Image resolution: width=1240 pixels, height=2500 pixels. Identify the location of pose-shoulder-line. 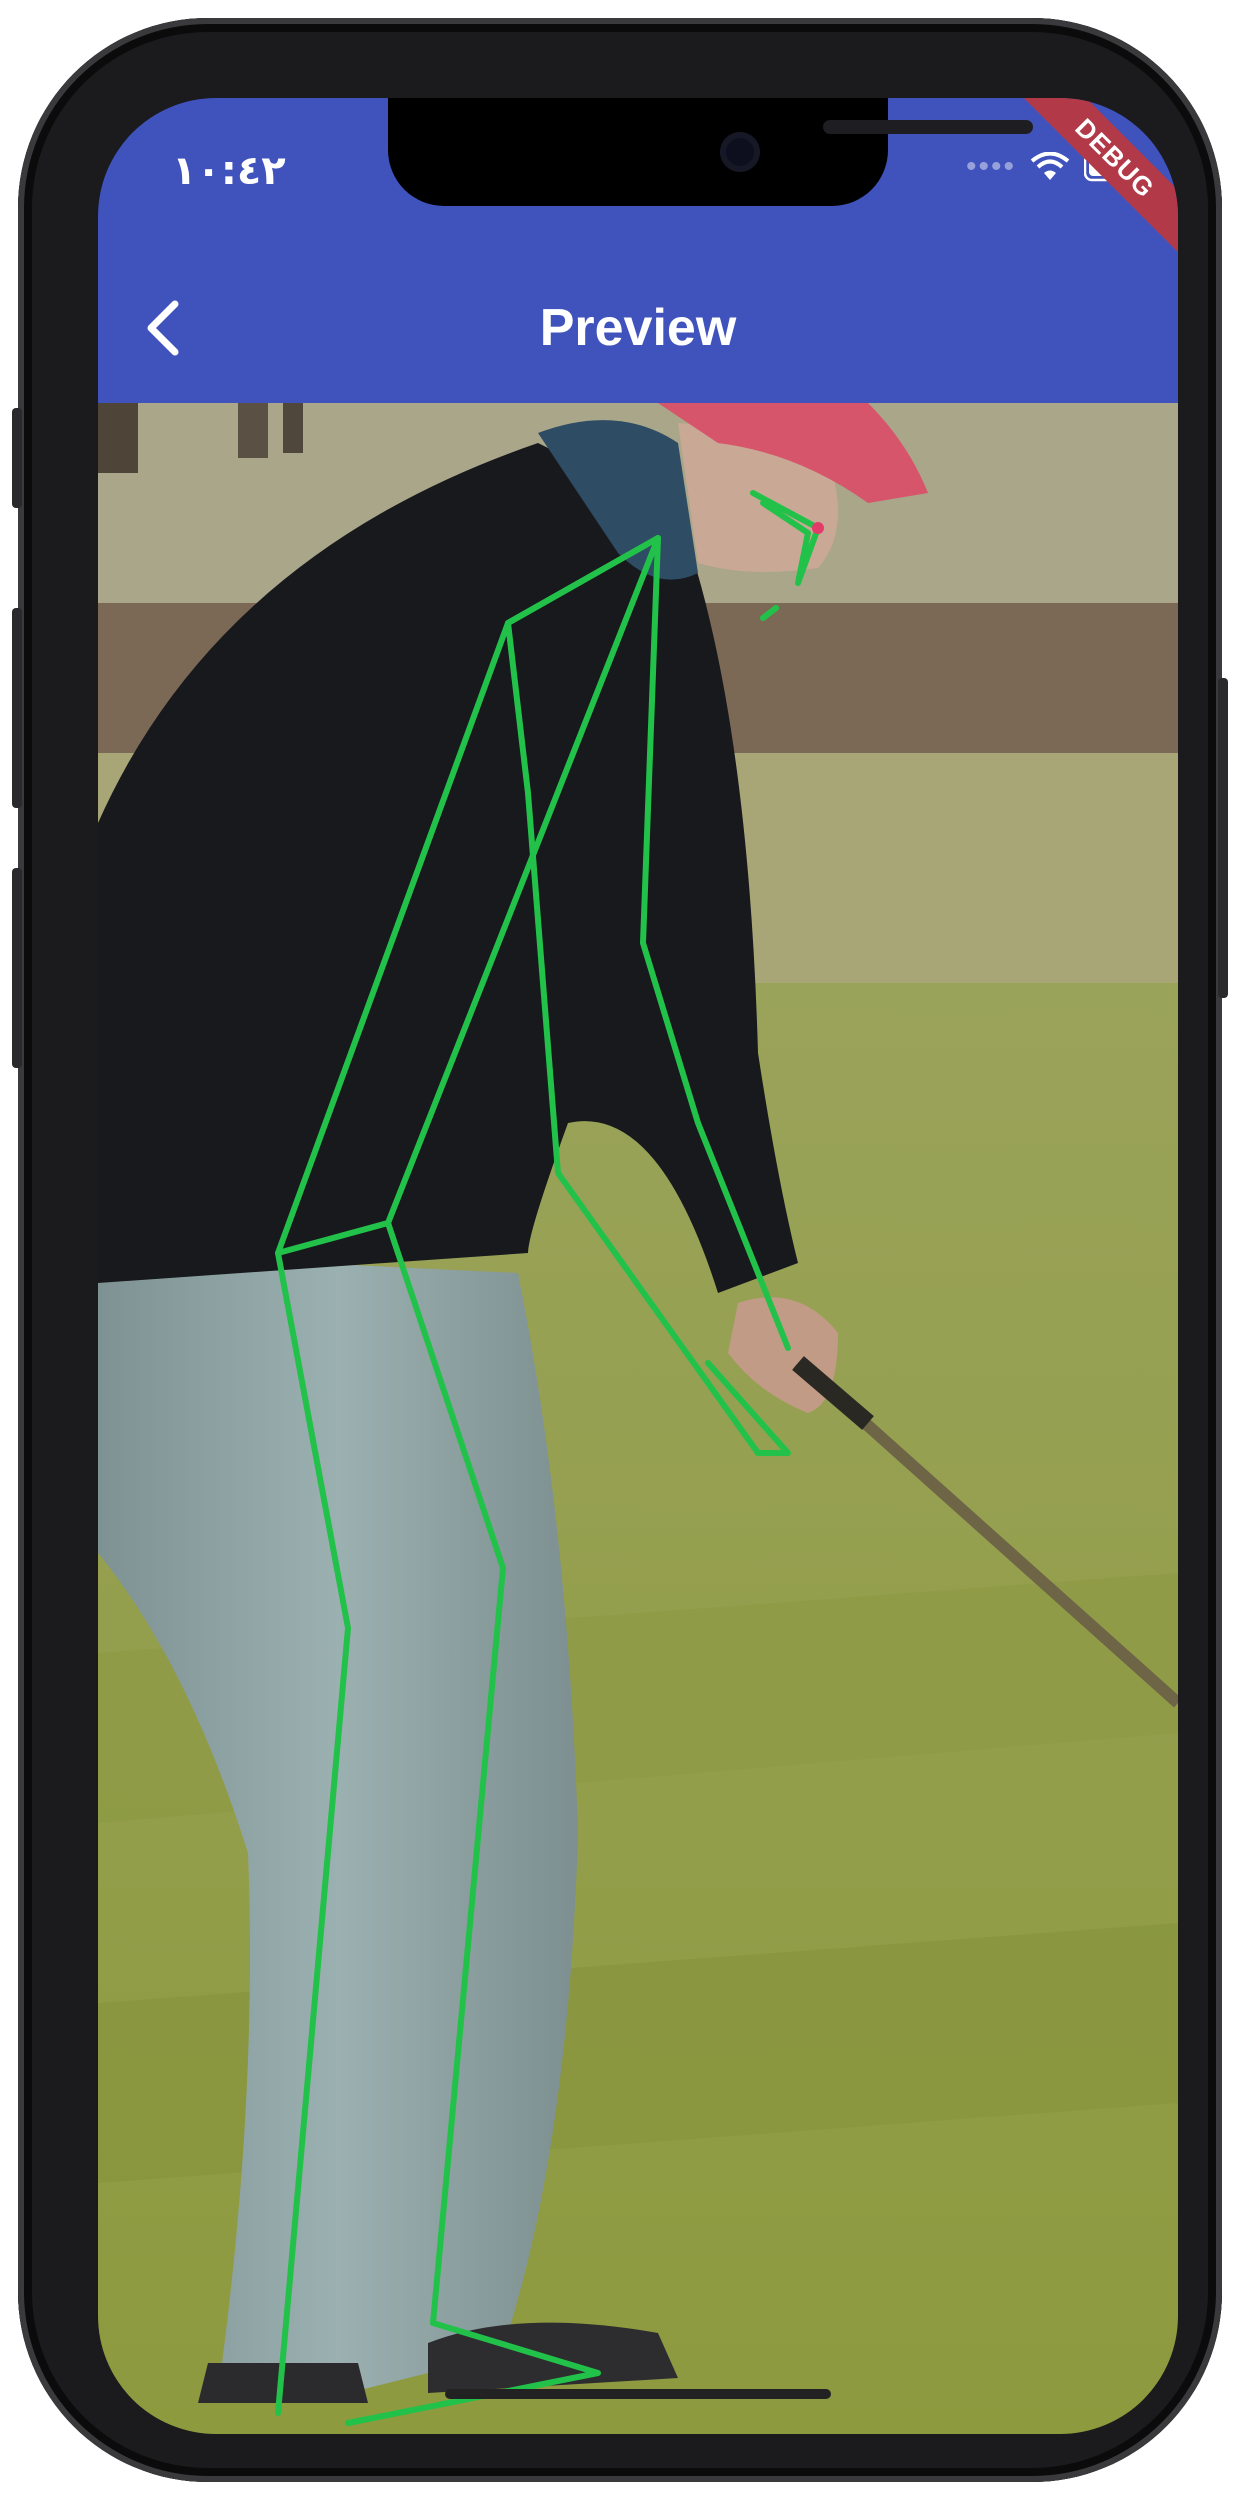
(583, 580).